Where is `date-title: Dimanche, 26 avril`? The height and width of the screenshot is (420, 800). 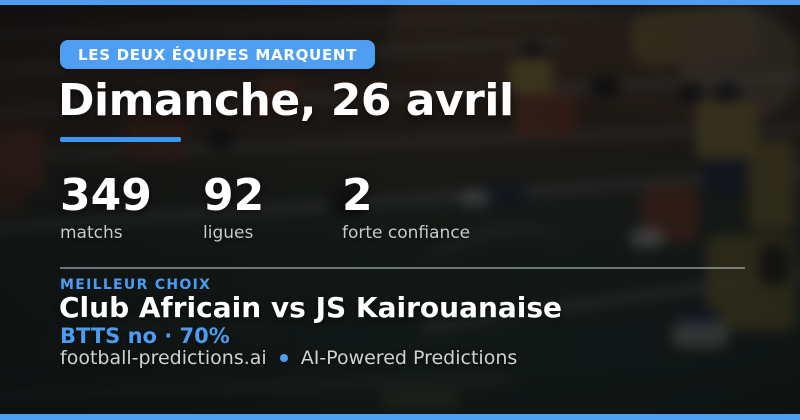
date-title: Dimanche, 26 avril is located at coordinates (286, 100).